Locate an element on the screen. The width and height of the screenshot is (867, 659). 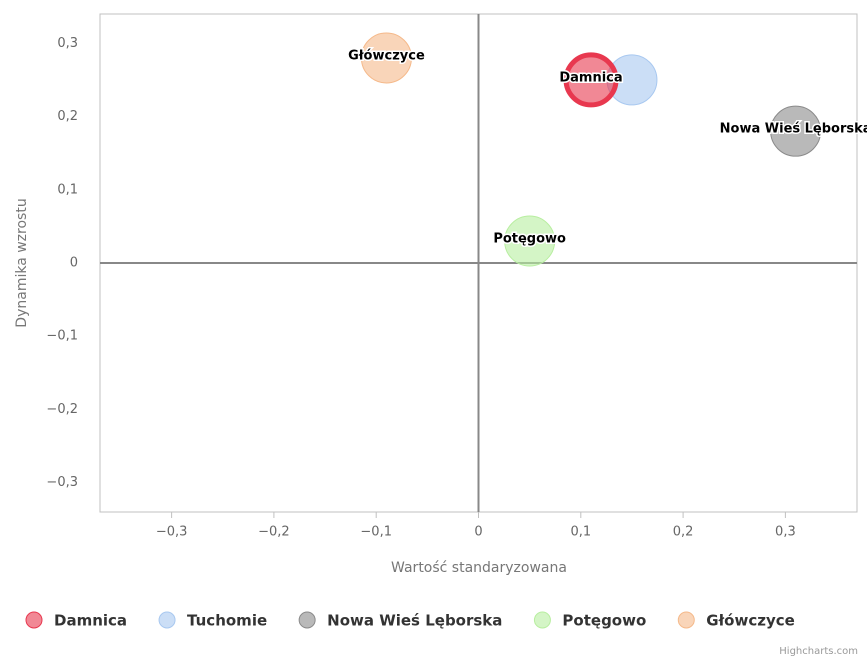
y-tick-label: 0,3 is located at coordinates (67, 43).